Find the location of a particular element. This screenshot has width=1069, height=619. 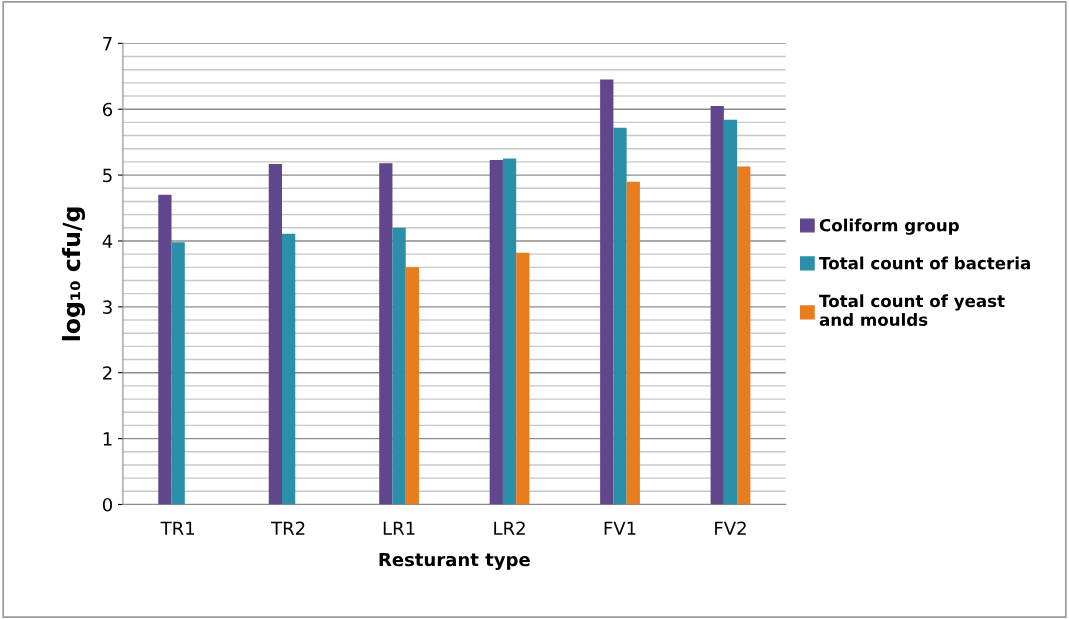

y-axis-title: log₁₀ cfu/g is located at coordinates (74, 274).